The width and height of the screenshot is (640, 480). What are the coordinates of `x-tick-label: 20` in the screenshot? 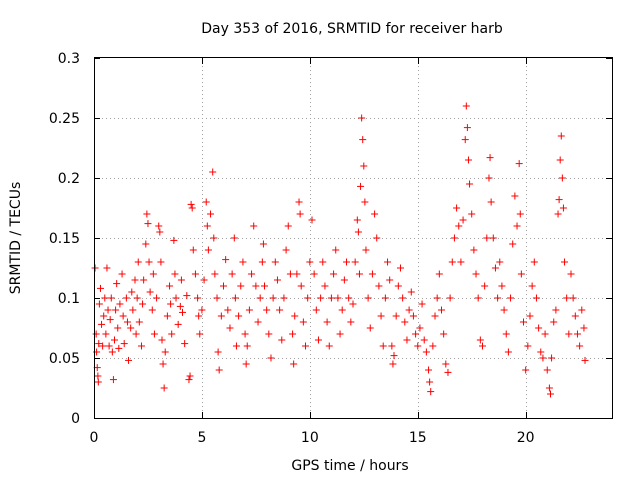 It's located at (526, 438).